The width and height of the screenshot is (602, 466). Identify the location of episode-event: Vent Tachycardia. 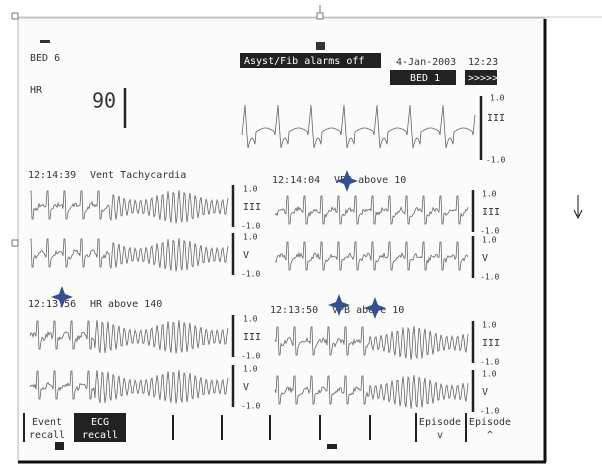
(138, 175).